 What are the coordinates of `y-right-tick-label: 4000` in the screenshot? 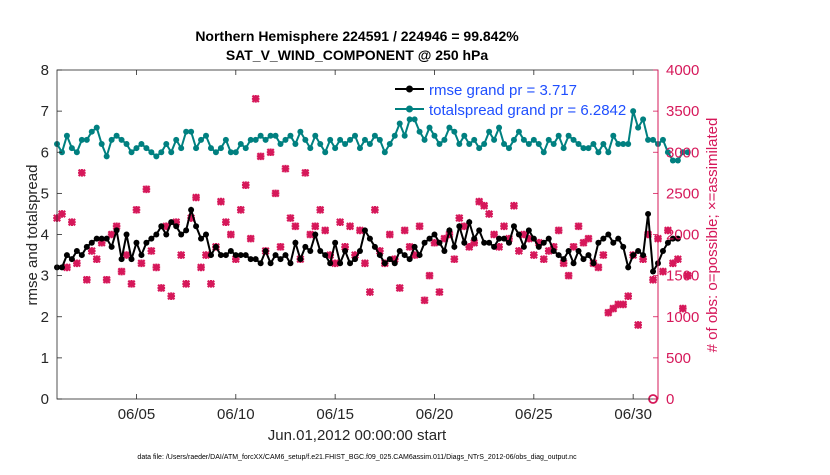 It's located at (682, 70).